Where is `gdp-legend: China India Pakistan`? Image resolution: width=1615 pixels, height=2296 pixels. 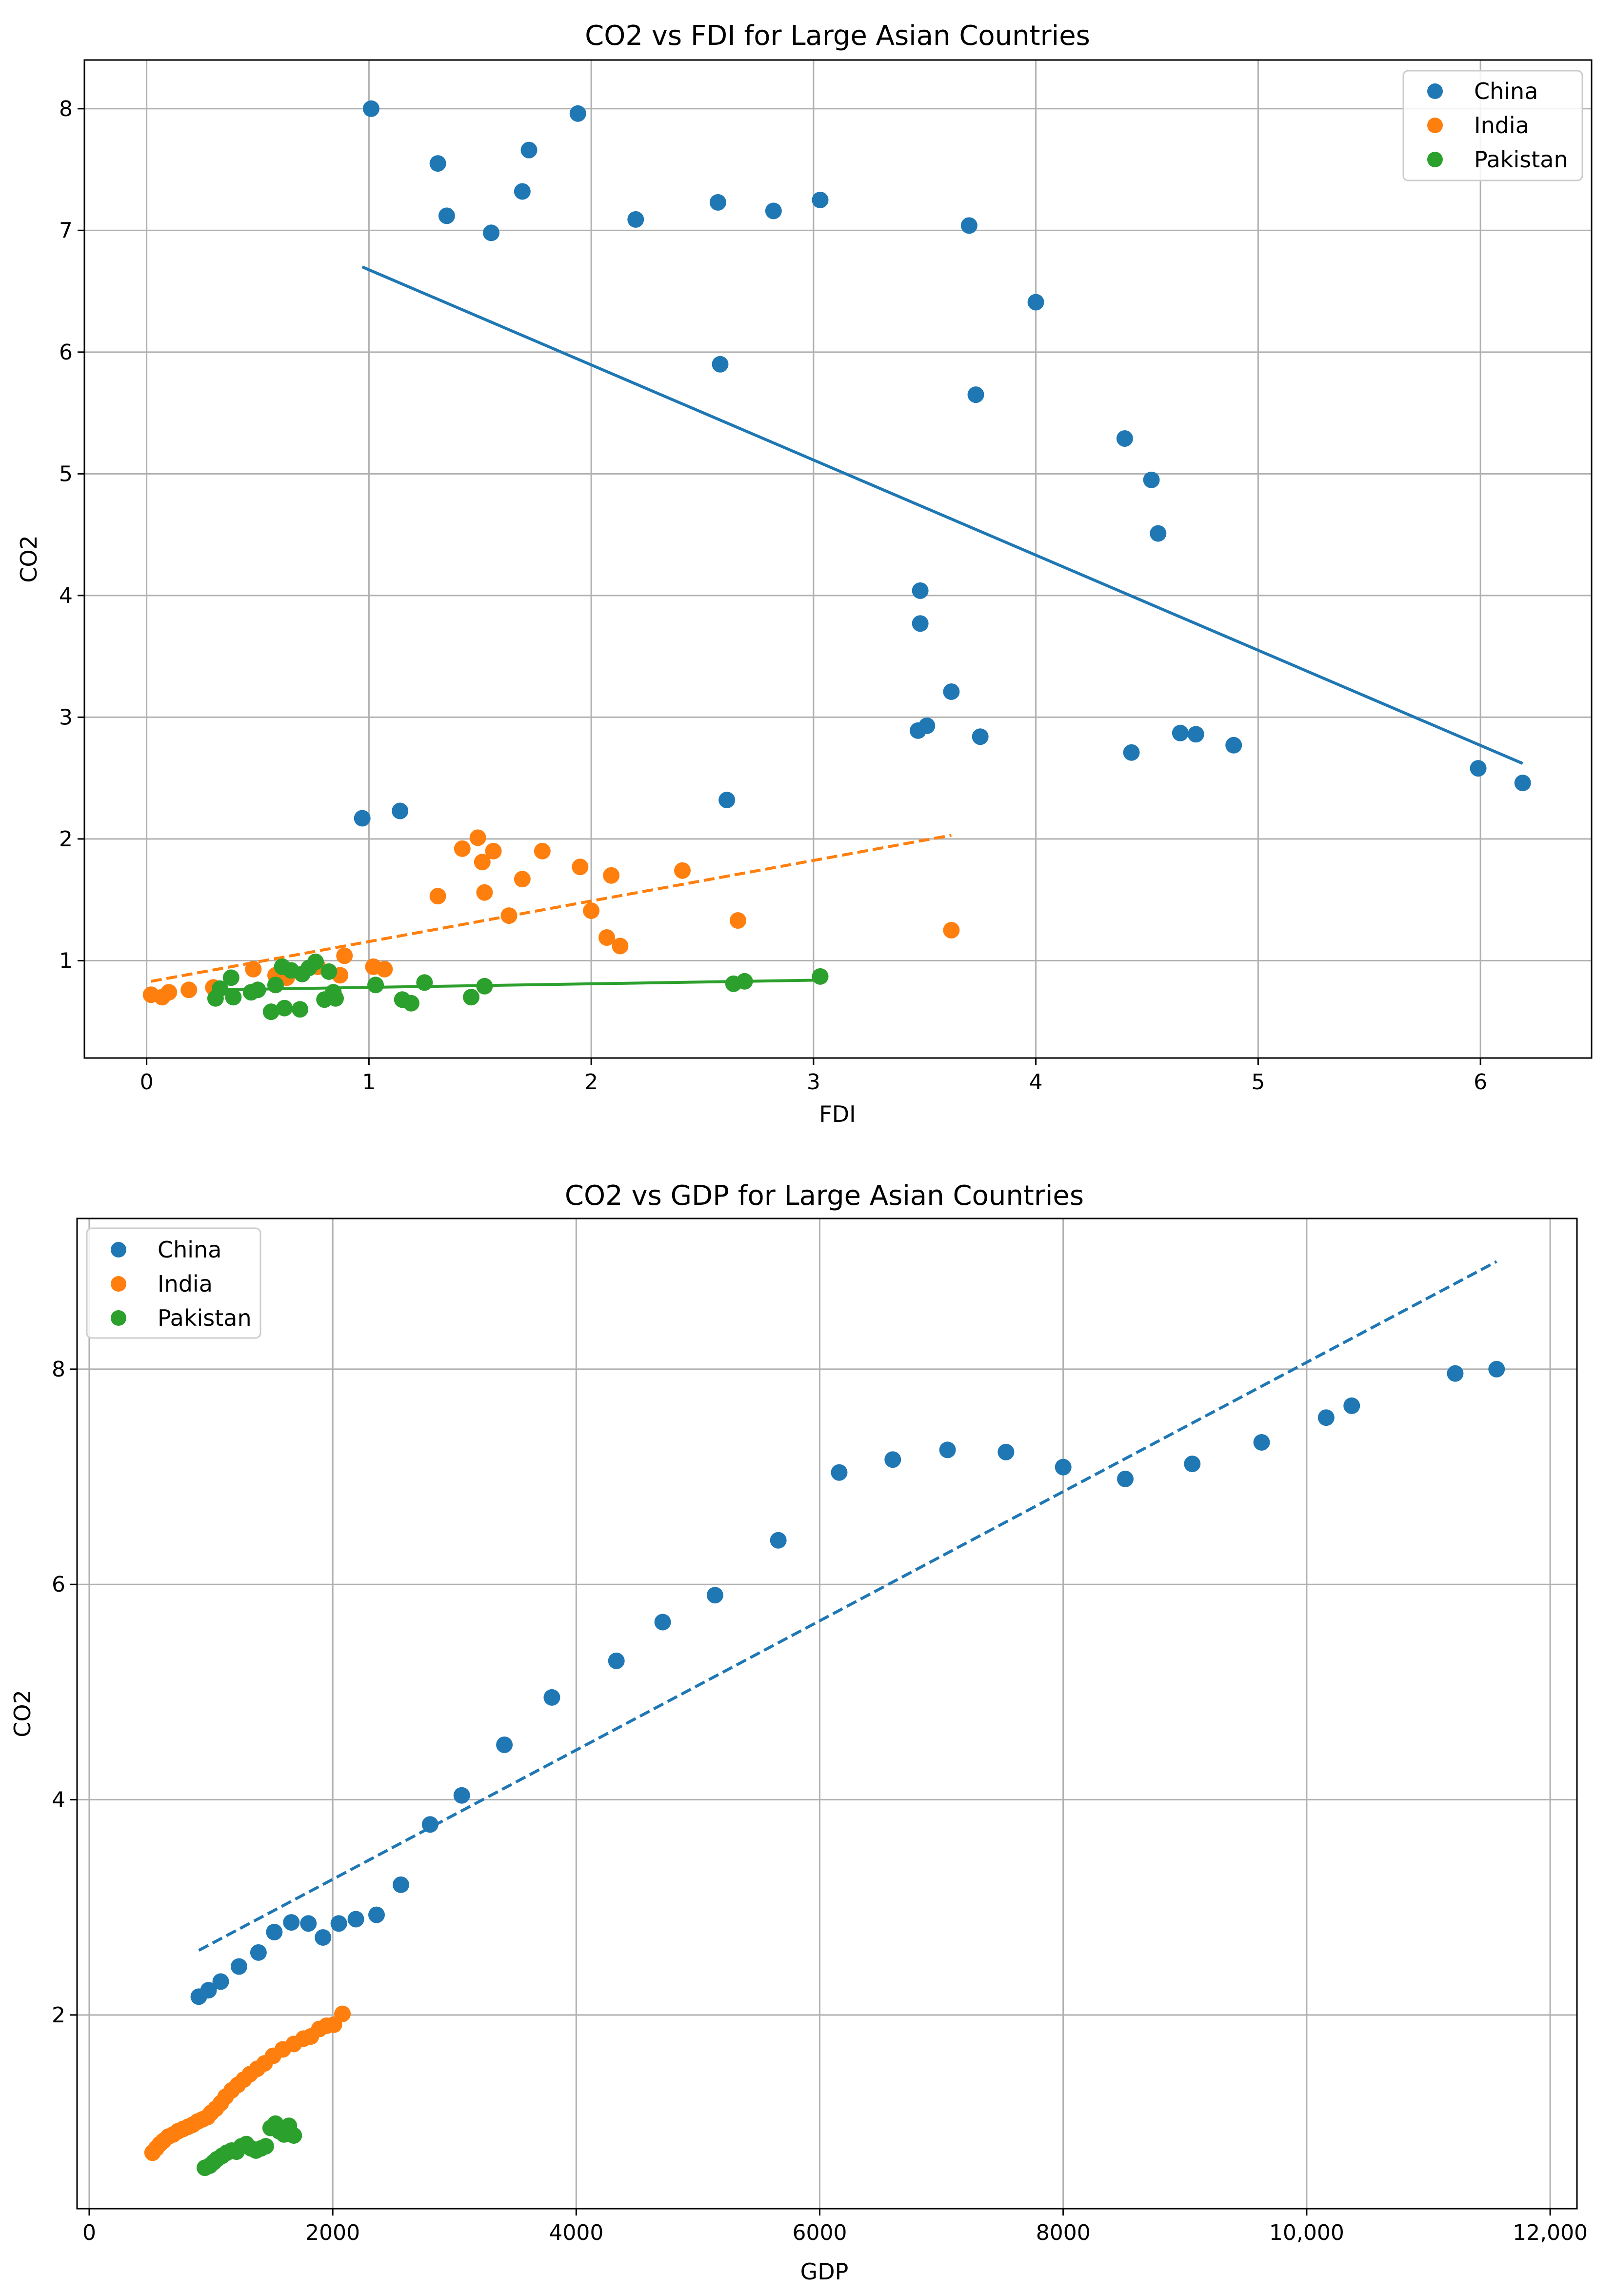
gdp-legend: China India Pakistan is located at coordinates (173, 1283).